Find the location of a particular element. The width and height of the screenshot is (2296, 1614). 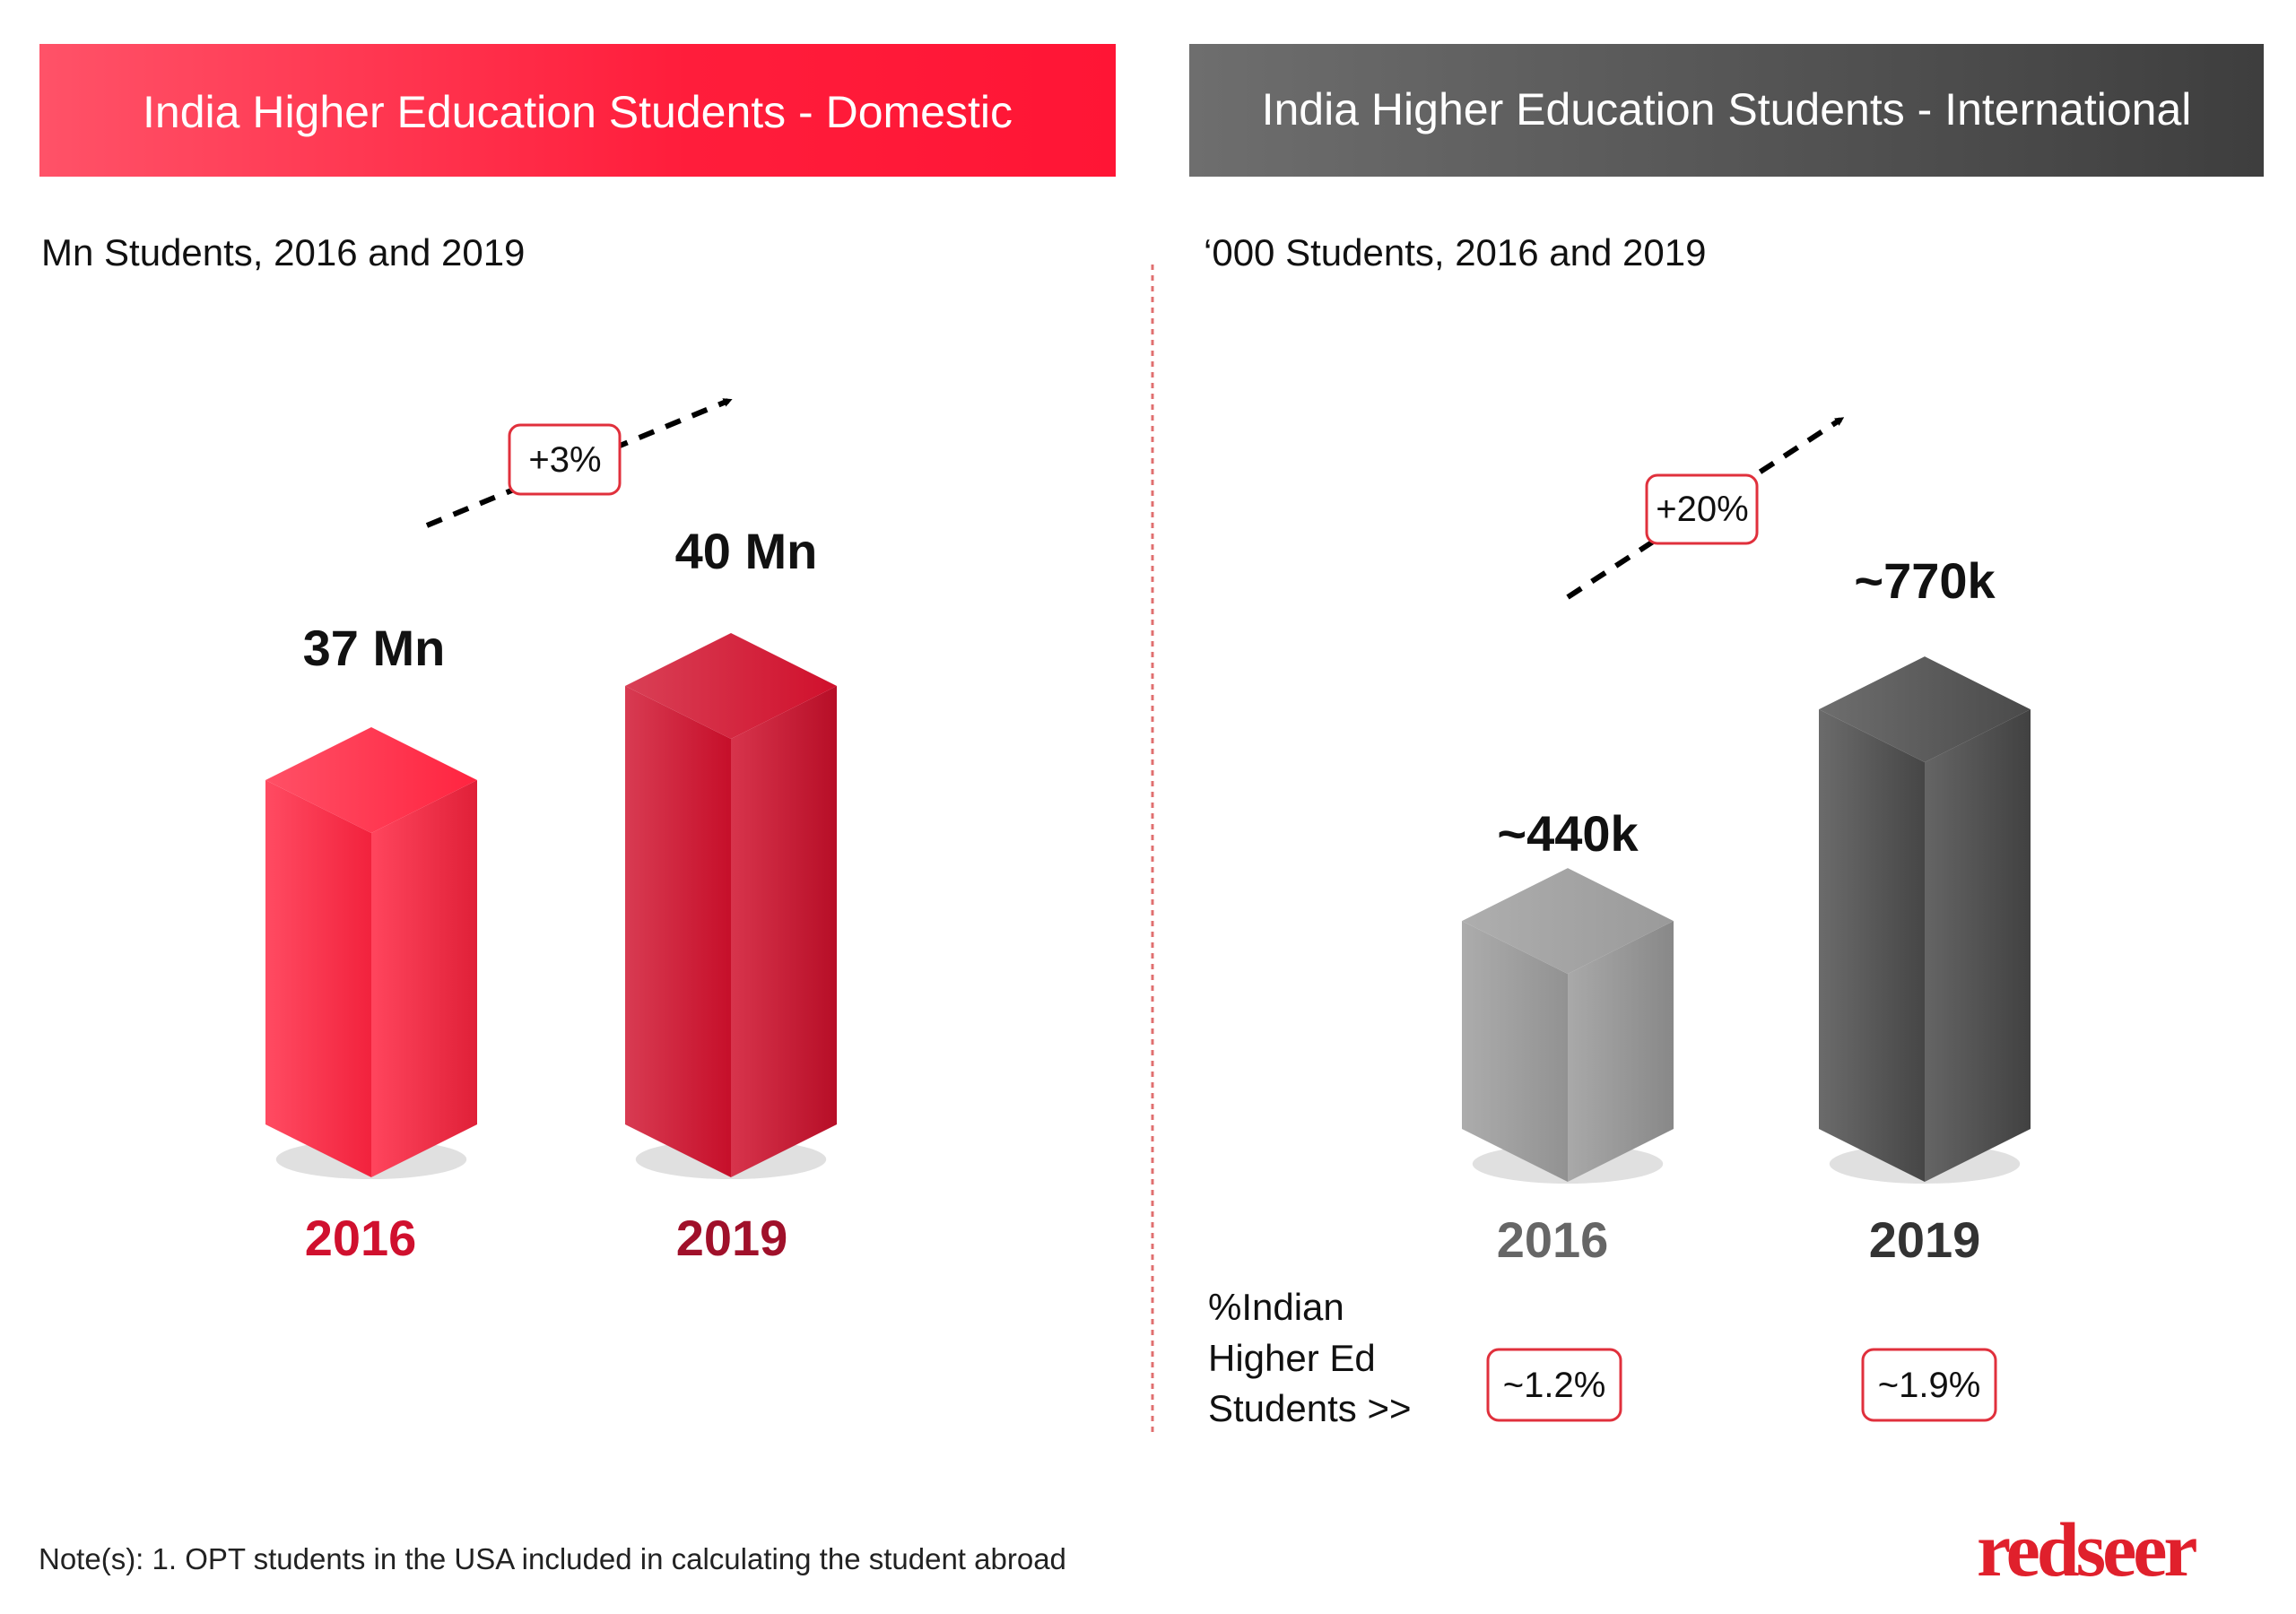

international-growth-label: +20% is located at coordinates (1702, 509).